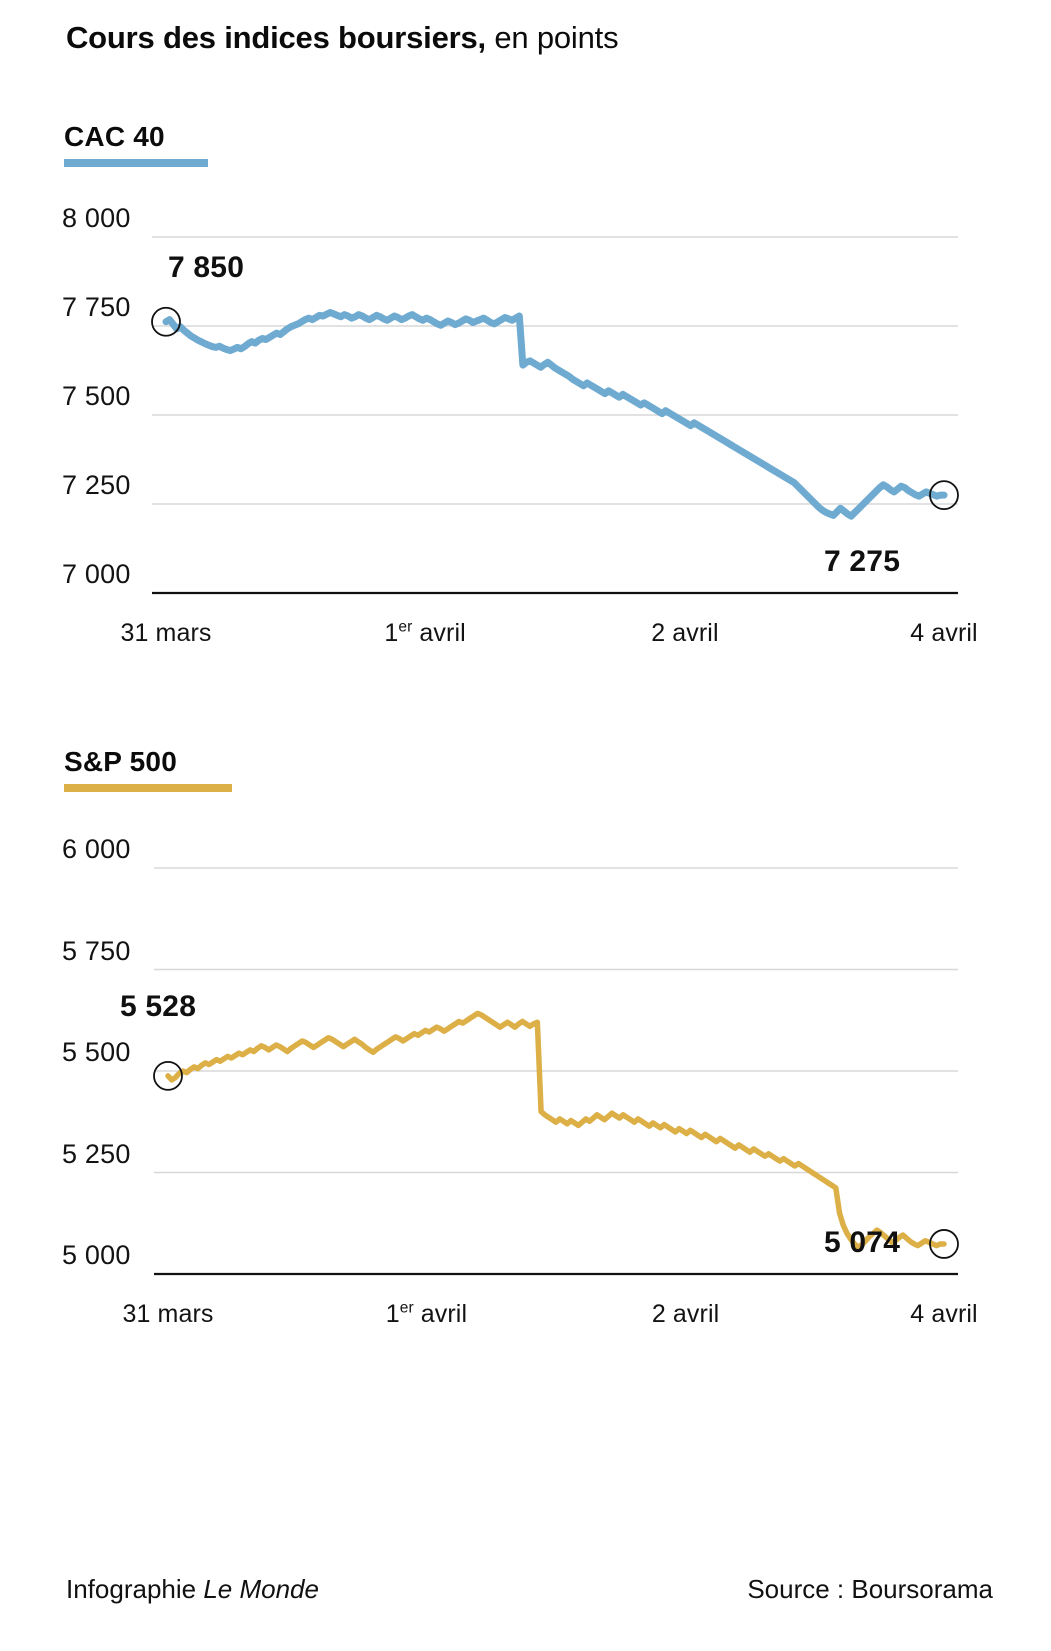 The width and height of the screenshot is (1051, 1651). I want to click on y-axis-tick-label: 7 750, so click(96, 307).